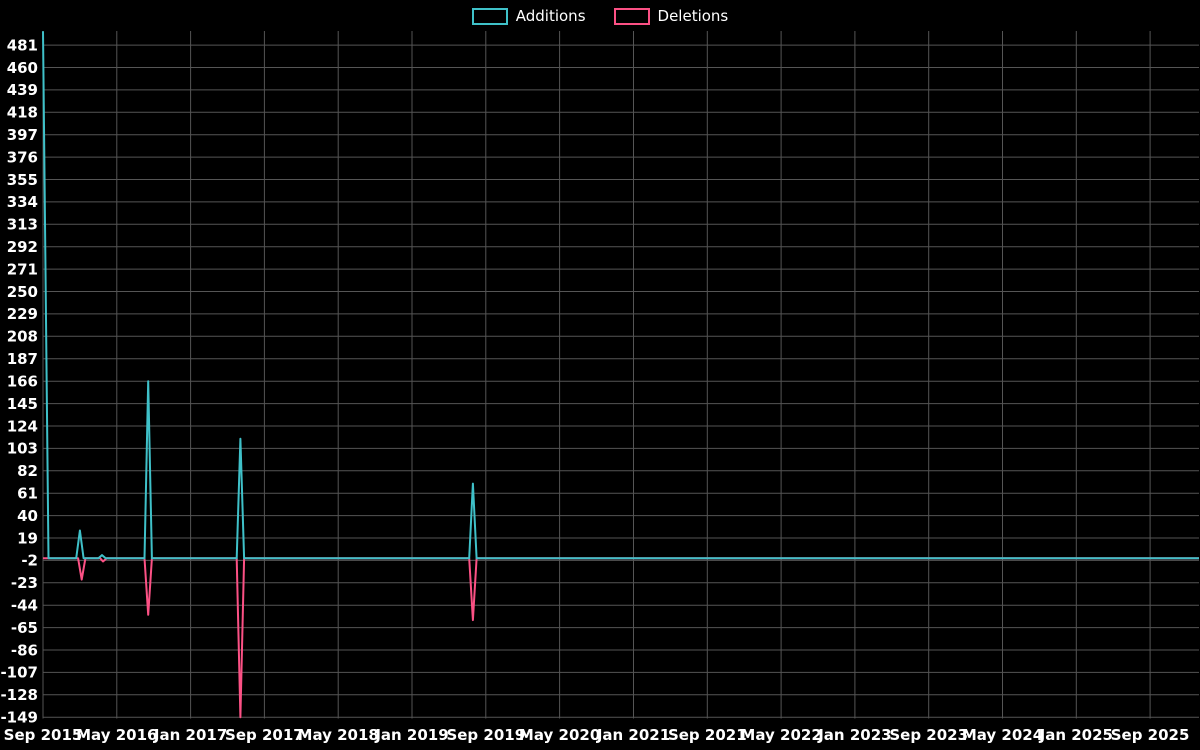  What do you see at coordinates (22, 337) in the screenshot?
I see `svg-text: 208` at bounding box center [22, 337].